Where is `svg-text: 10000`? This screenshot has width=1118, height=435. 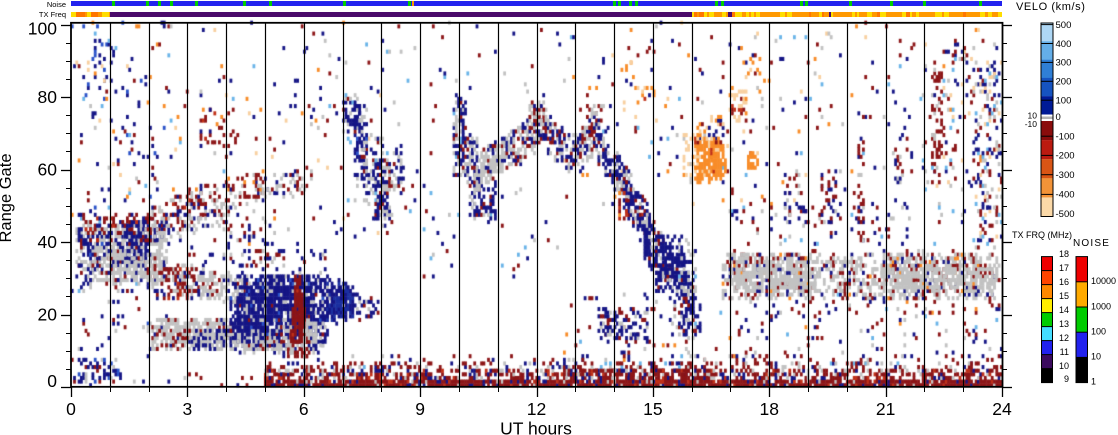 svg-text: 10000 is located at coordinates (1103, 281).